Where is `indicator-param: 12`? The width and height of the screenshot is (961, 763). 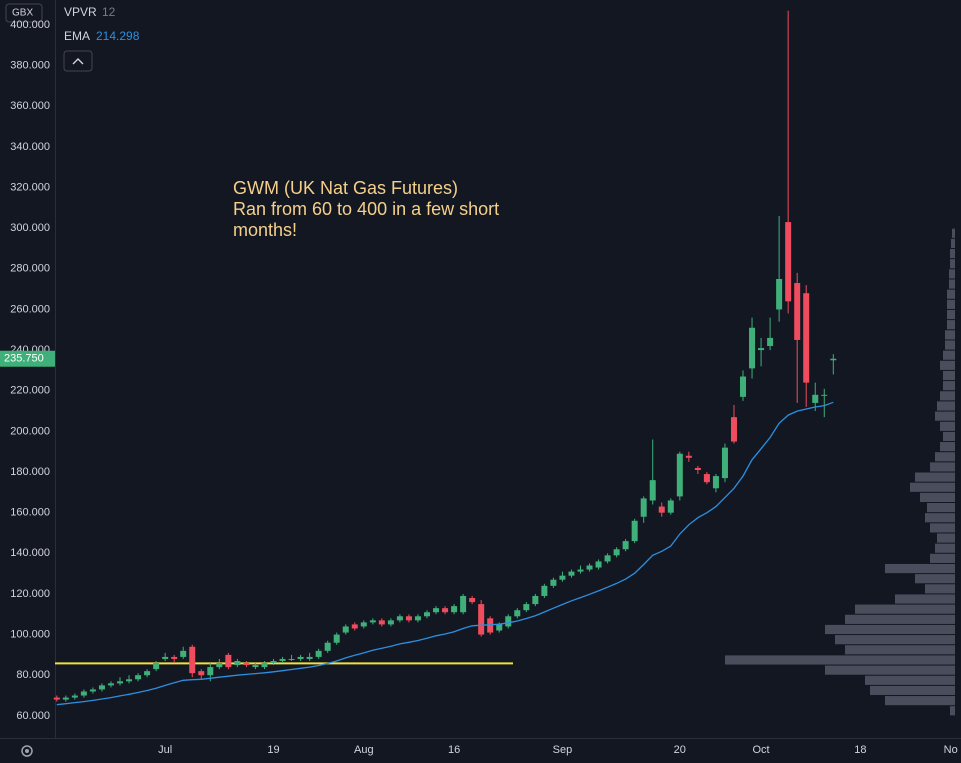
indicator-param: 12 is located at coordinates (109, 12).